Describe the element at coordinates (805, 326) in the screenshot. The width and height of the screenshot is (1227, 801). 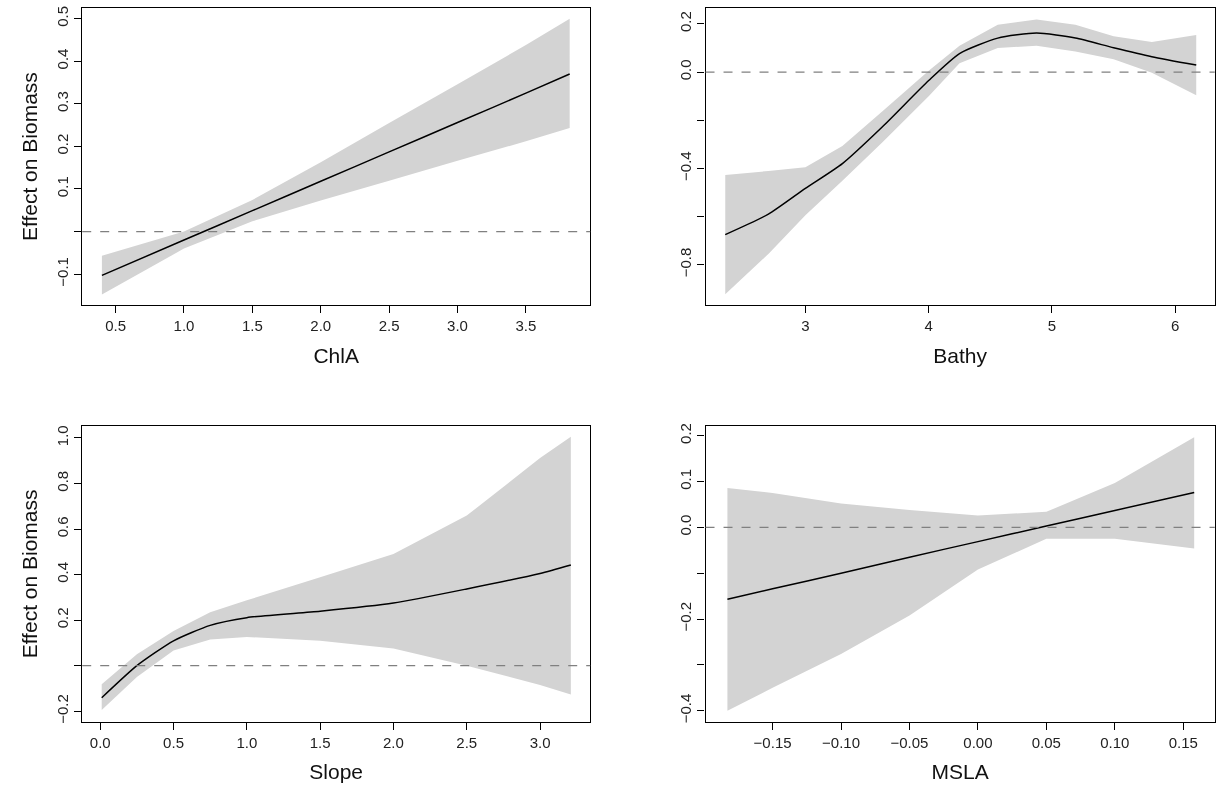
I see `x-tick-label: 3` at that location.